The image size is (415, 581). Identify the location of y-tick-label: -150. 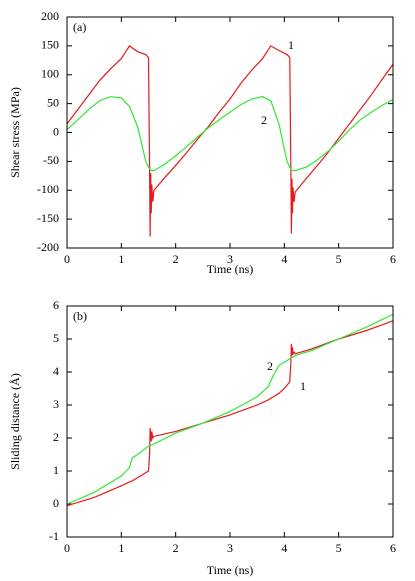
(48, 218).